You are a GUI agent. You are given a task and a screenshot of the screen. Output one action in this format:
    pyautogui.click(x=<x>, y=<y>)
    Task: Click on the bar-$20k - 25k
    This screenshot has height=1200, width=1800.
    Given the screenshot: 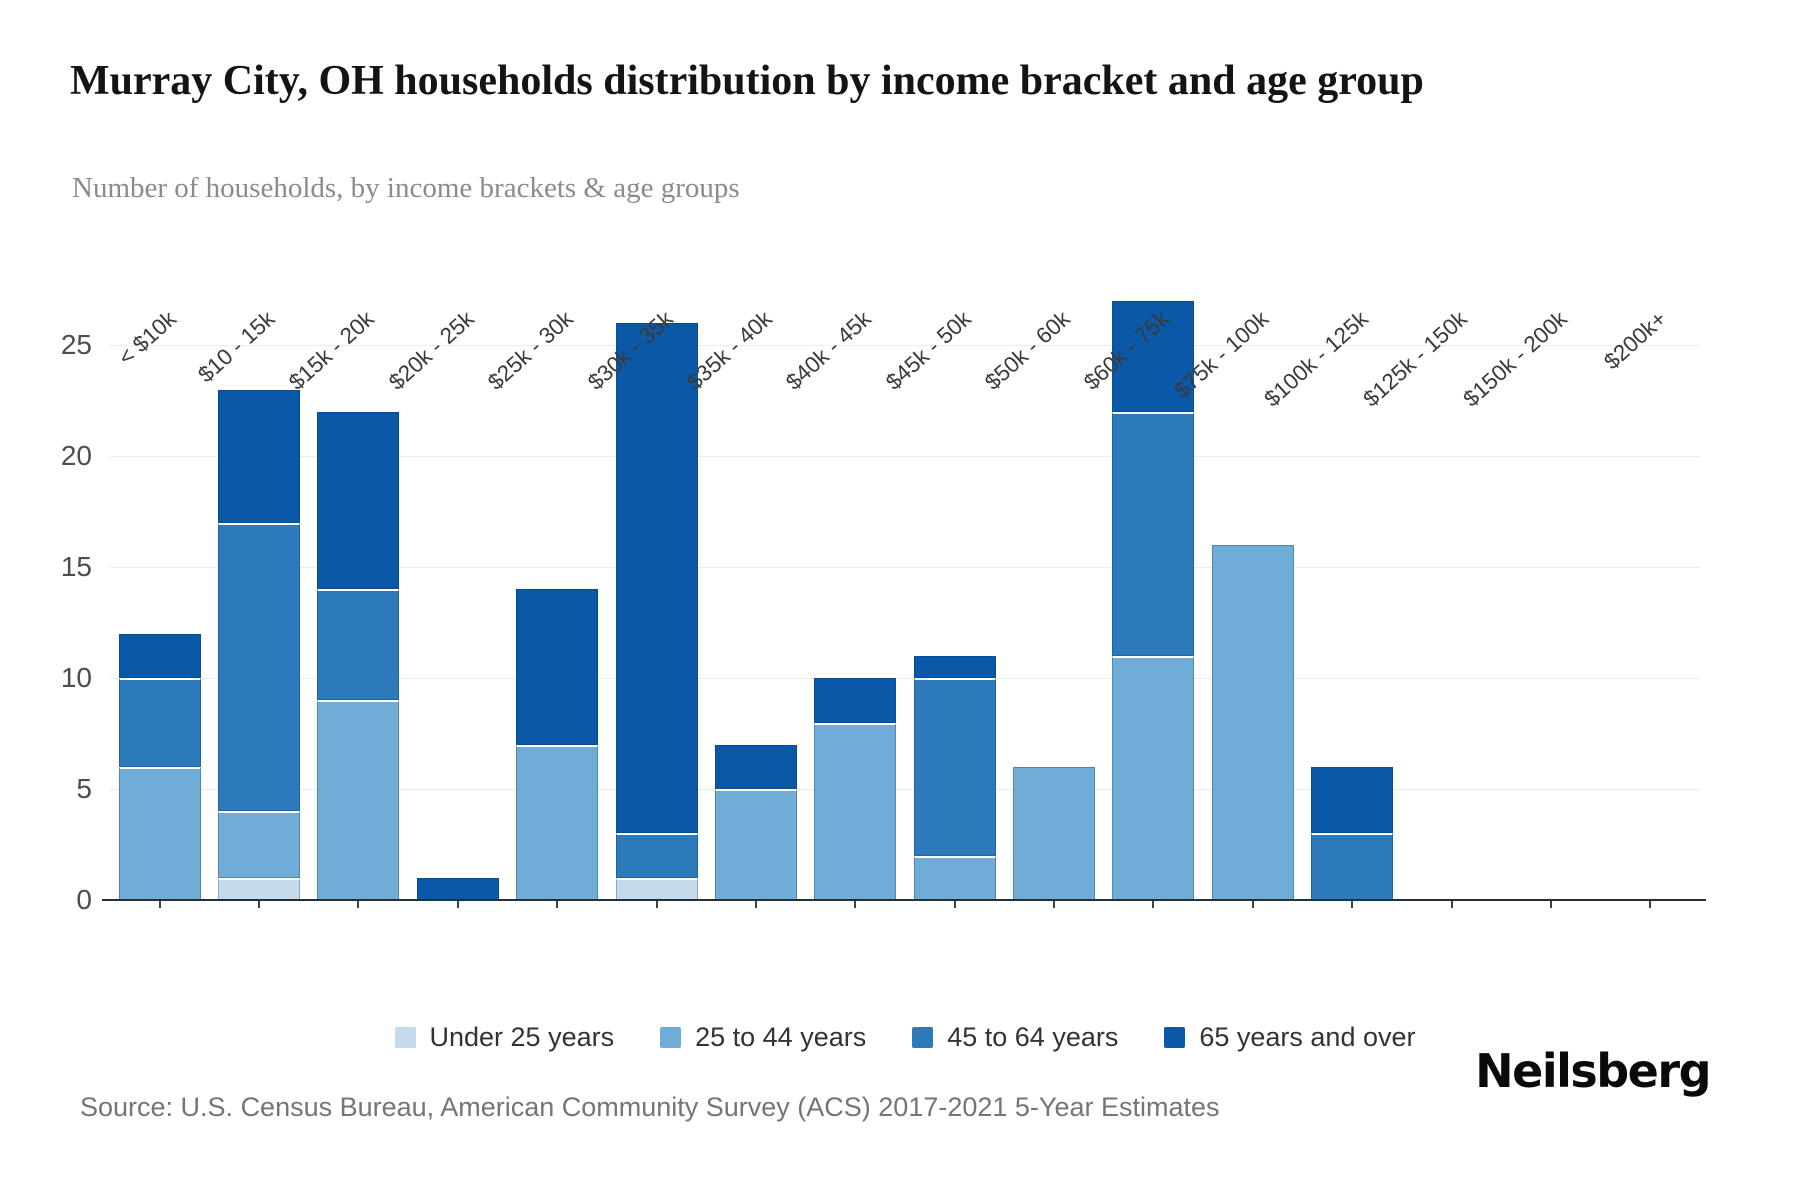 What is the action you would take?
    pyautogui.click(x=457, y=888)
    